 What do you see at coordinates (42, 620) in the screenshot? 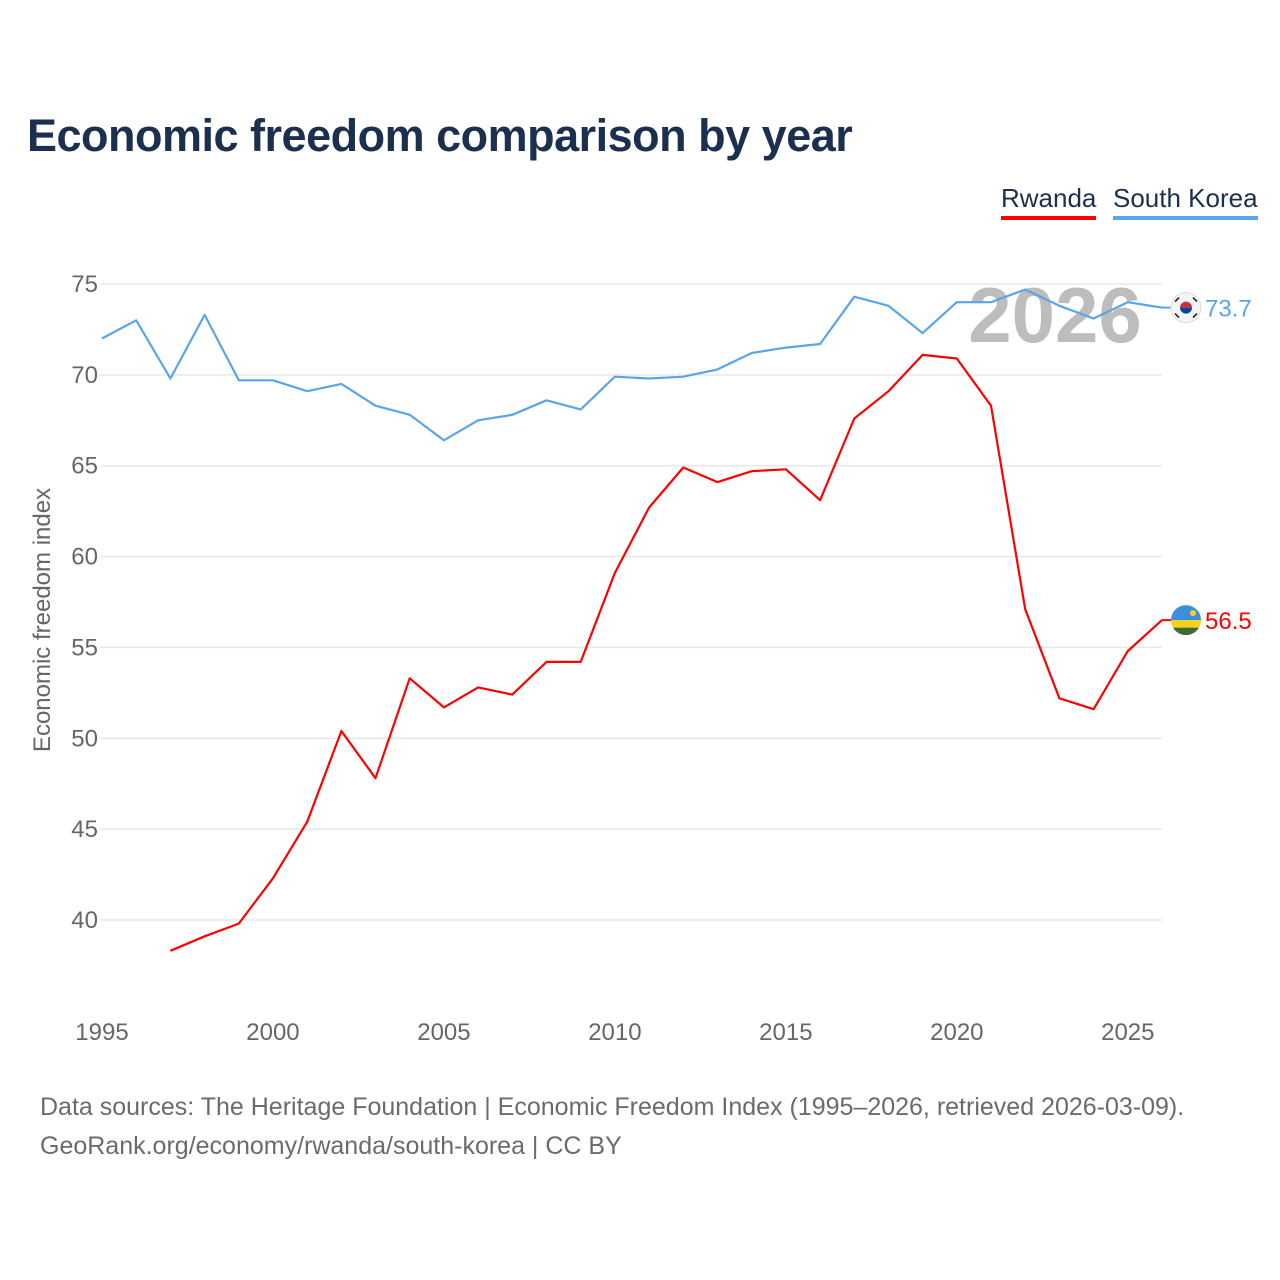
I see `y-axis-label: Economic freedom index` at bounding box center [42, 620].